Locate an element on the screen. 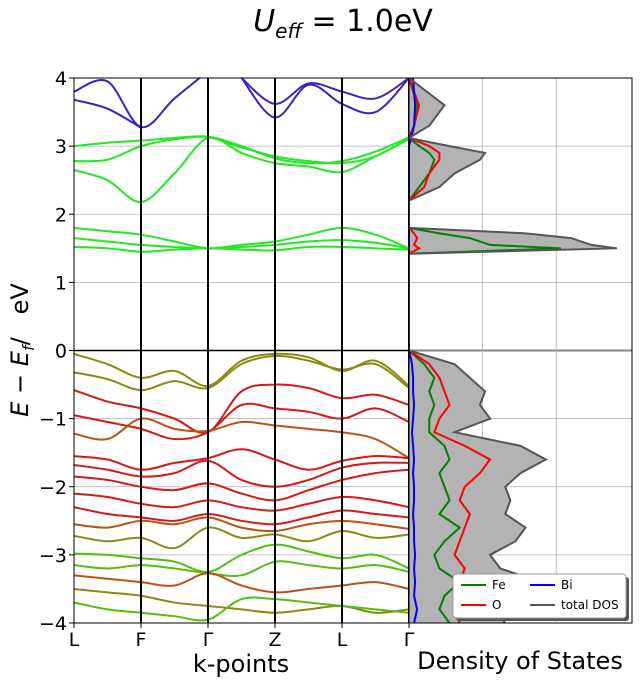 The width and height of the screenshot is (642, 683). y-tick-label: 2 is located at coordinates (61, 215).